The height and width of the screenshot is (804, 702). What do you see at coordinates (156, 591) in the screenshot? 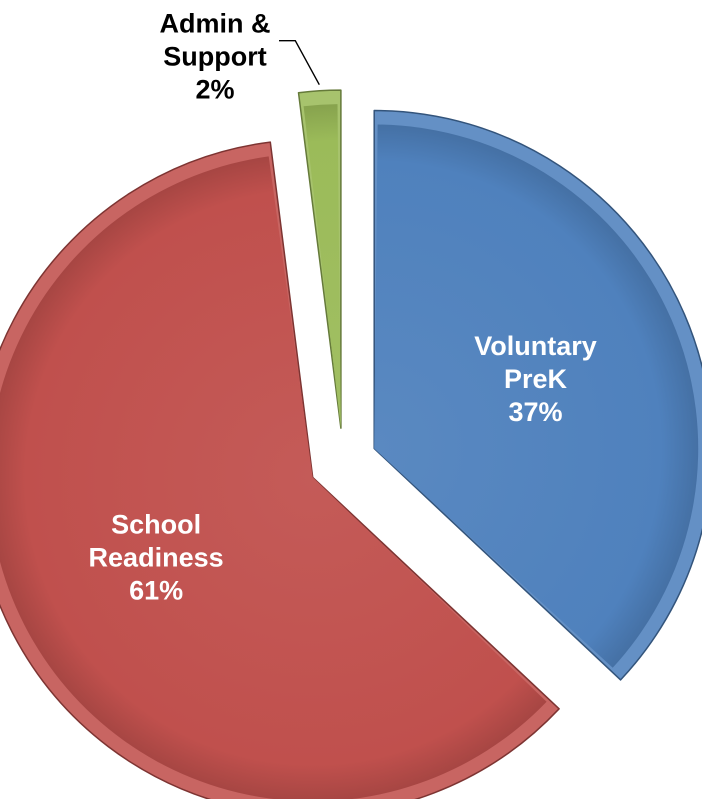
I see `pie-label-line: 61%` at bounding box center [156, 591].